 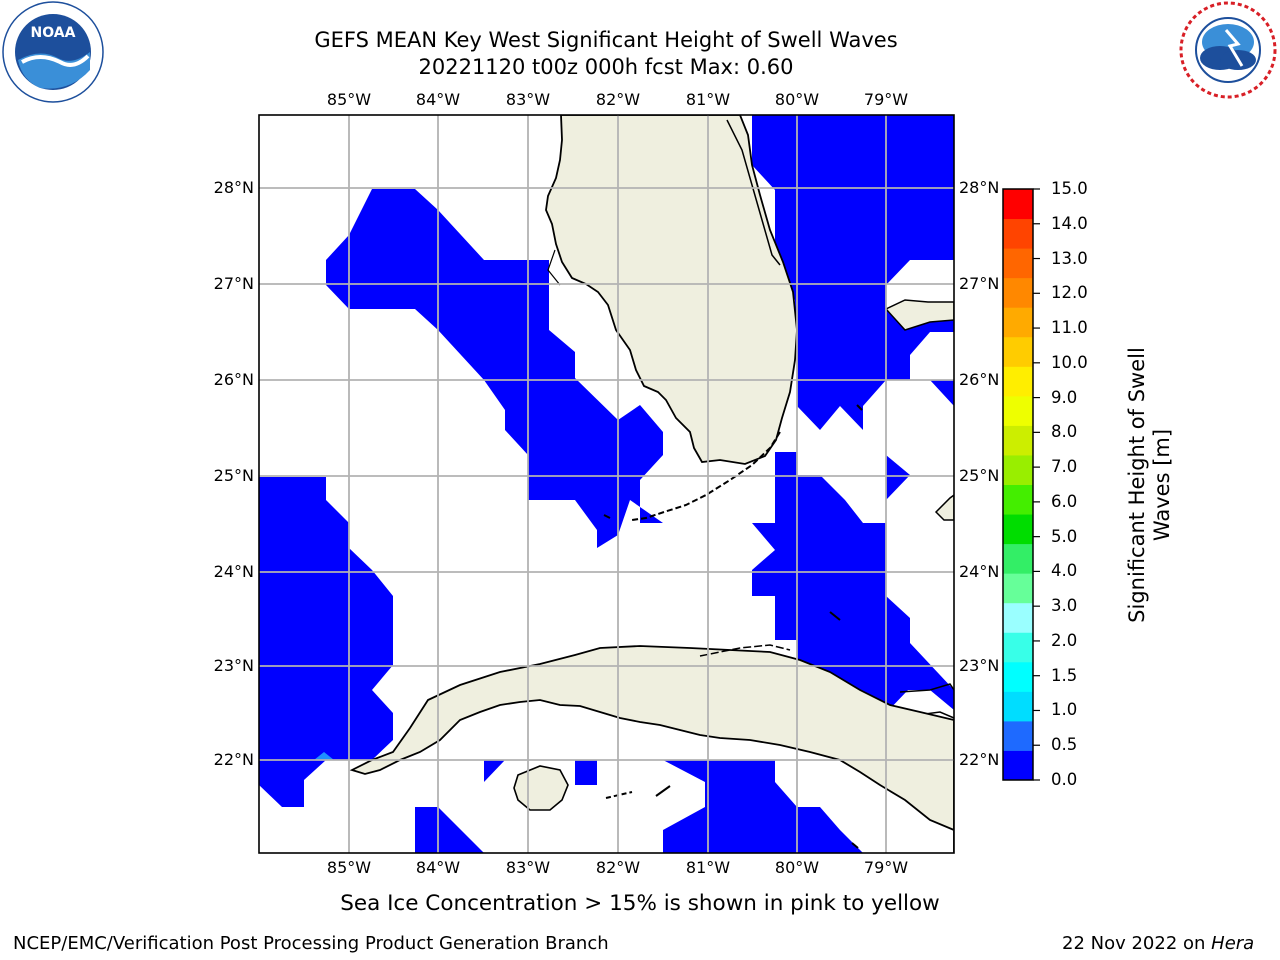 I want to click on colorbar-tick-label: 0.0, so click(x=1064, y=779).